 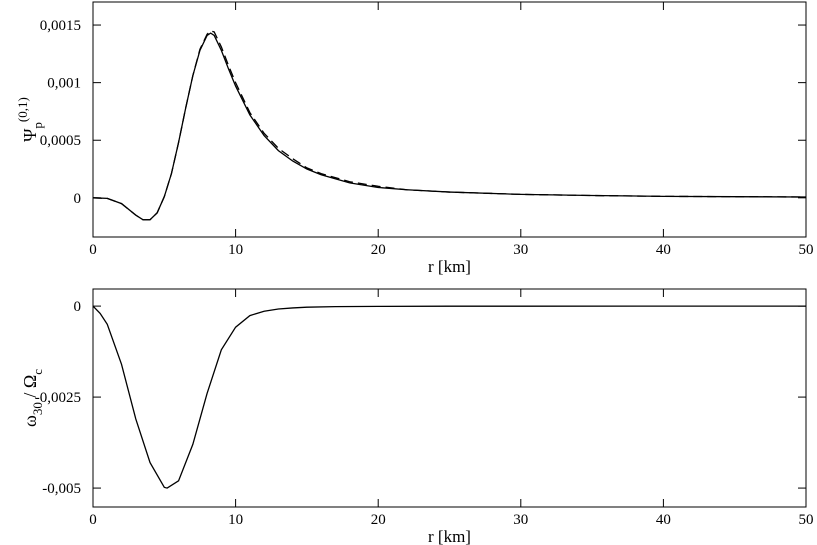 What do you see at coordinates (61, 489) in the screenshot?
I see `y-tick-label: -0,005` at bounding box center [61, 489].